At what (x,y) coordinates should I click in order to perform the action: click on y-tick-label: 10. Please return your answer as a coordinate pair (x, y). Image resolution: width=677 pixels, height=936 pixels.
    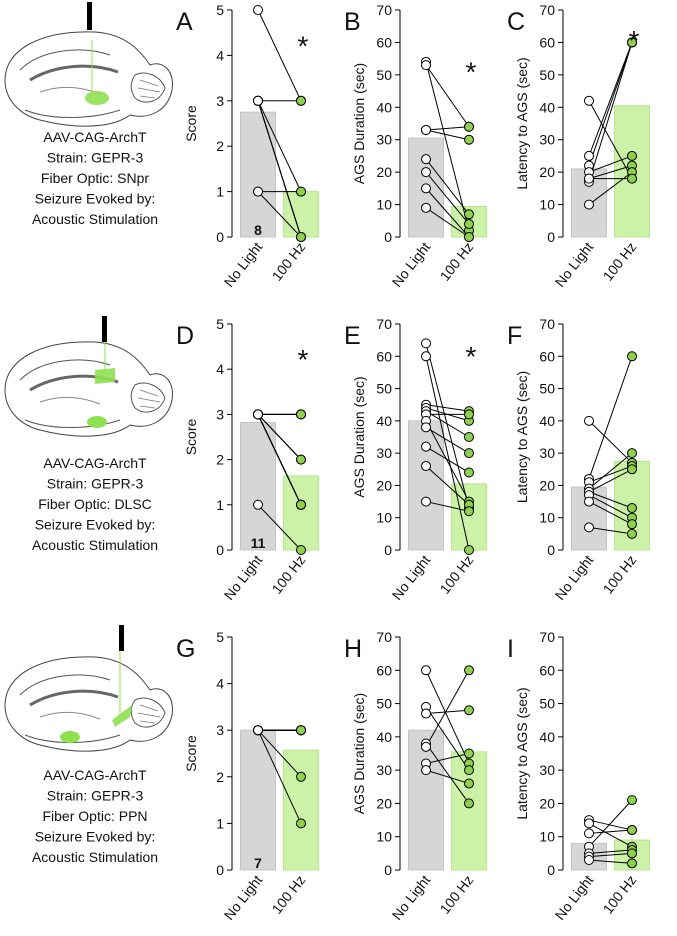
    Looking at the image, I should click on (384, 518).